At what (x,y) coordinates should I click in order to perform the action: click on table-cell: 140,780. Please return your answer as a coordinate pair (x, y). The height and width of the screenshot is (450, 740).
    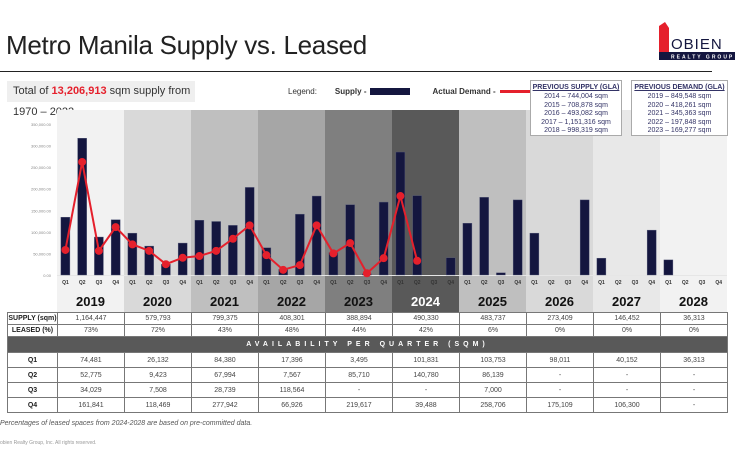
    Looking at the image, I should click on (426, 375).